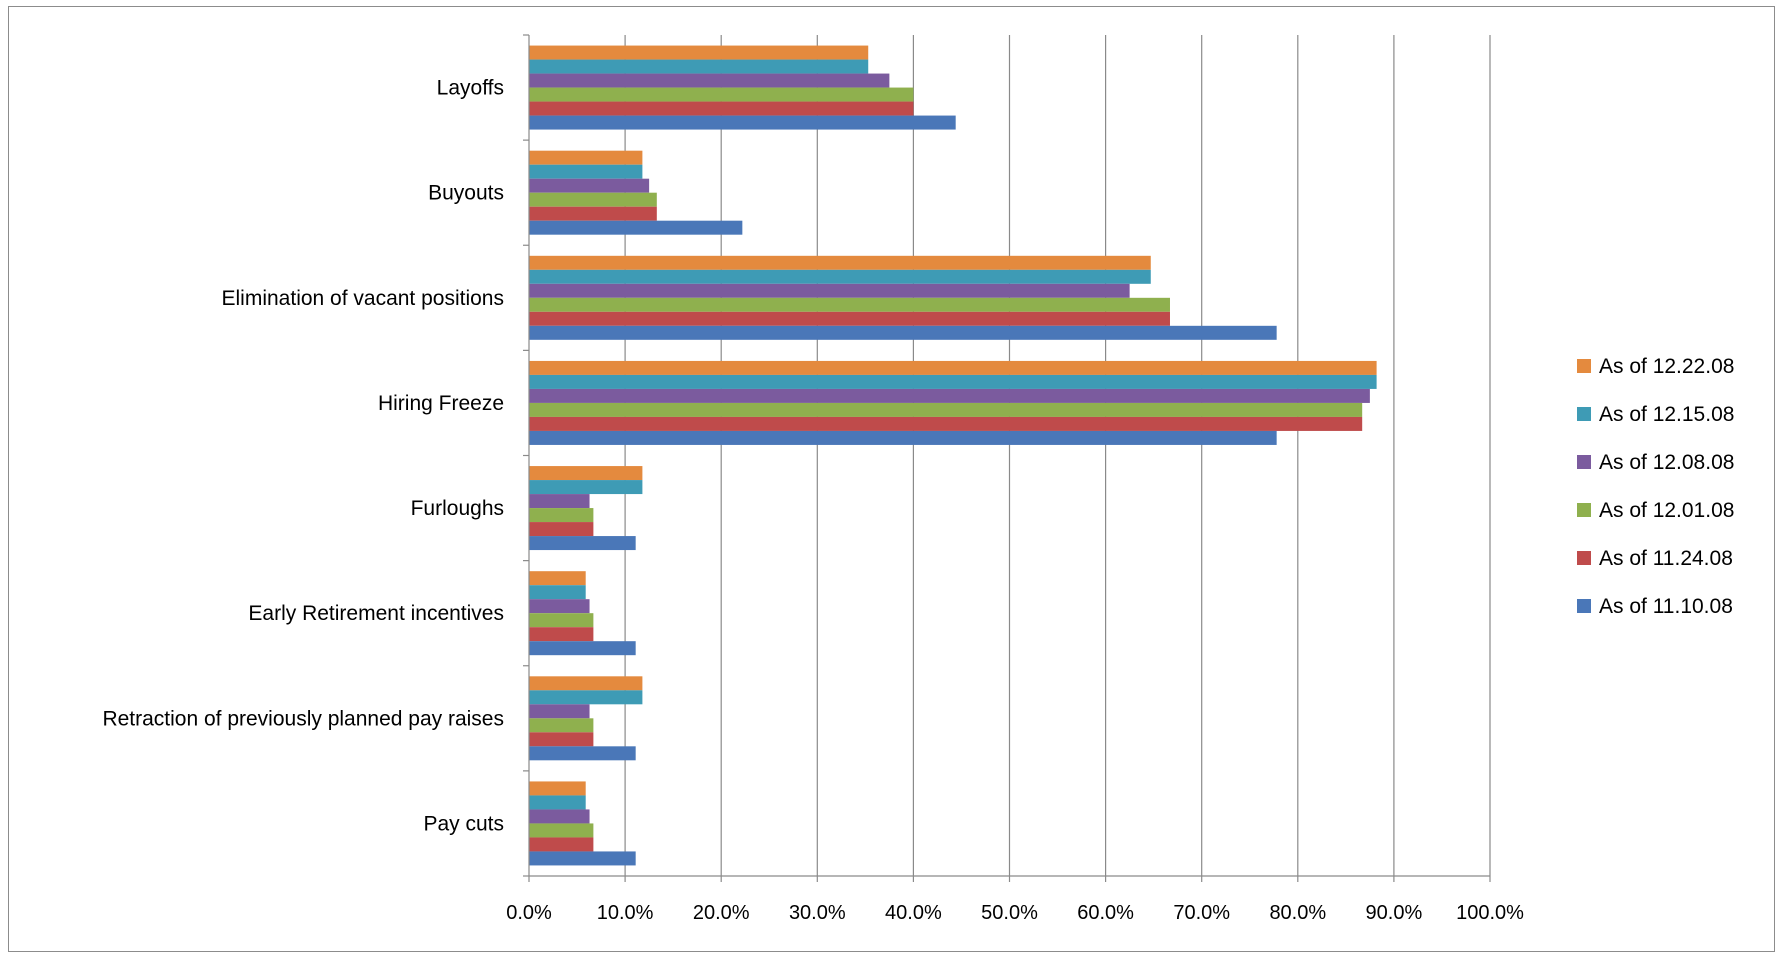 This screenshot has width=1784, height=960. Describe the element at coordinates (529, 913) in the screenshot. I see `x-tick-label: 0.0%` at that location.